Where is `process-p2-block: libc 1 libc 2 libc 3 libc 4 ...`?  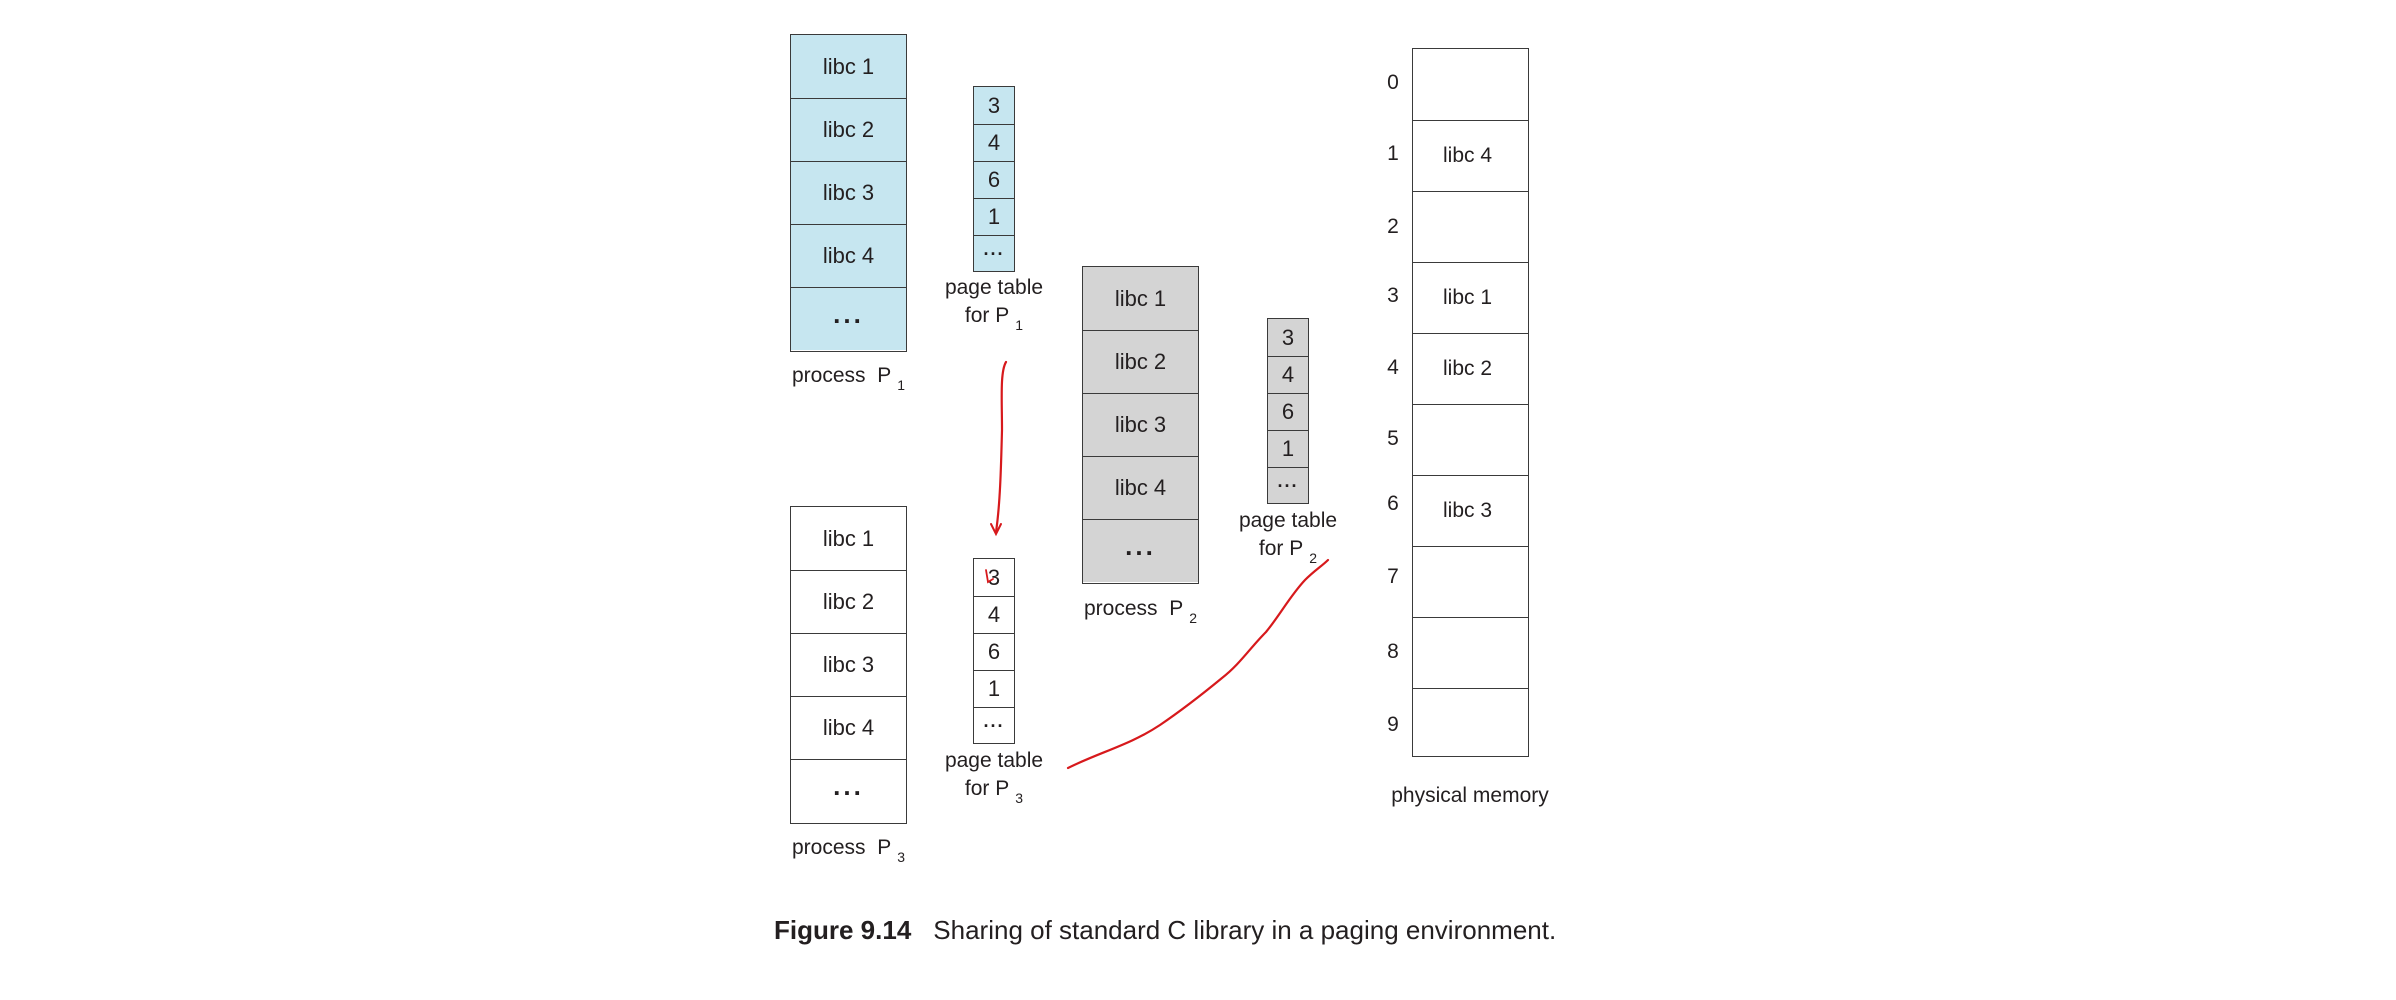
process-p2-block: libc 1 libc 2 libc 3 libc 4 ... is located at coordinates (1140, 425).